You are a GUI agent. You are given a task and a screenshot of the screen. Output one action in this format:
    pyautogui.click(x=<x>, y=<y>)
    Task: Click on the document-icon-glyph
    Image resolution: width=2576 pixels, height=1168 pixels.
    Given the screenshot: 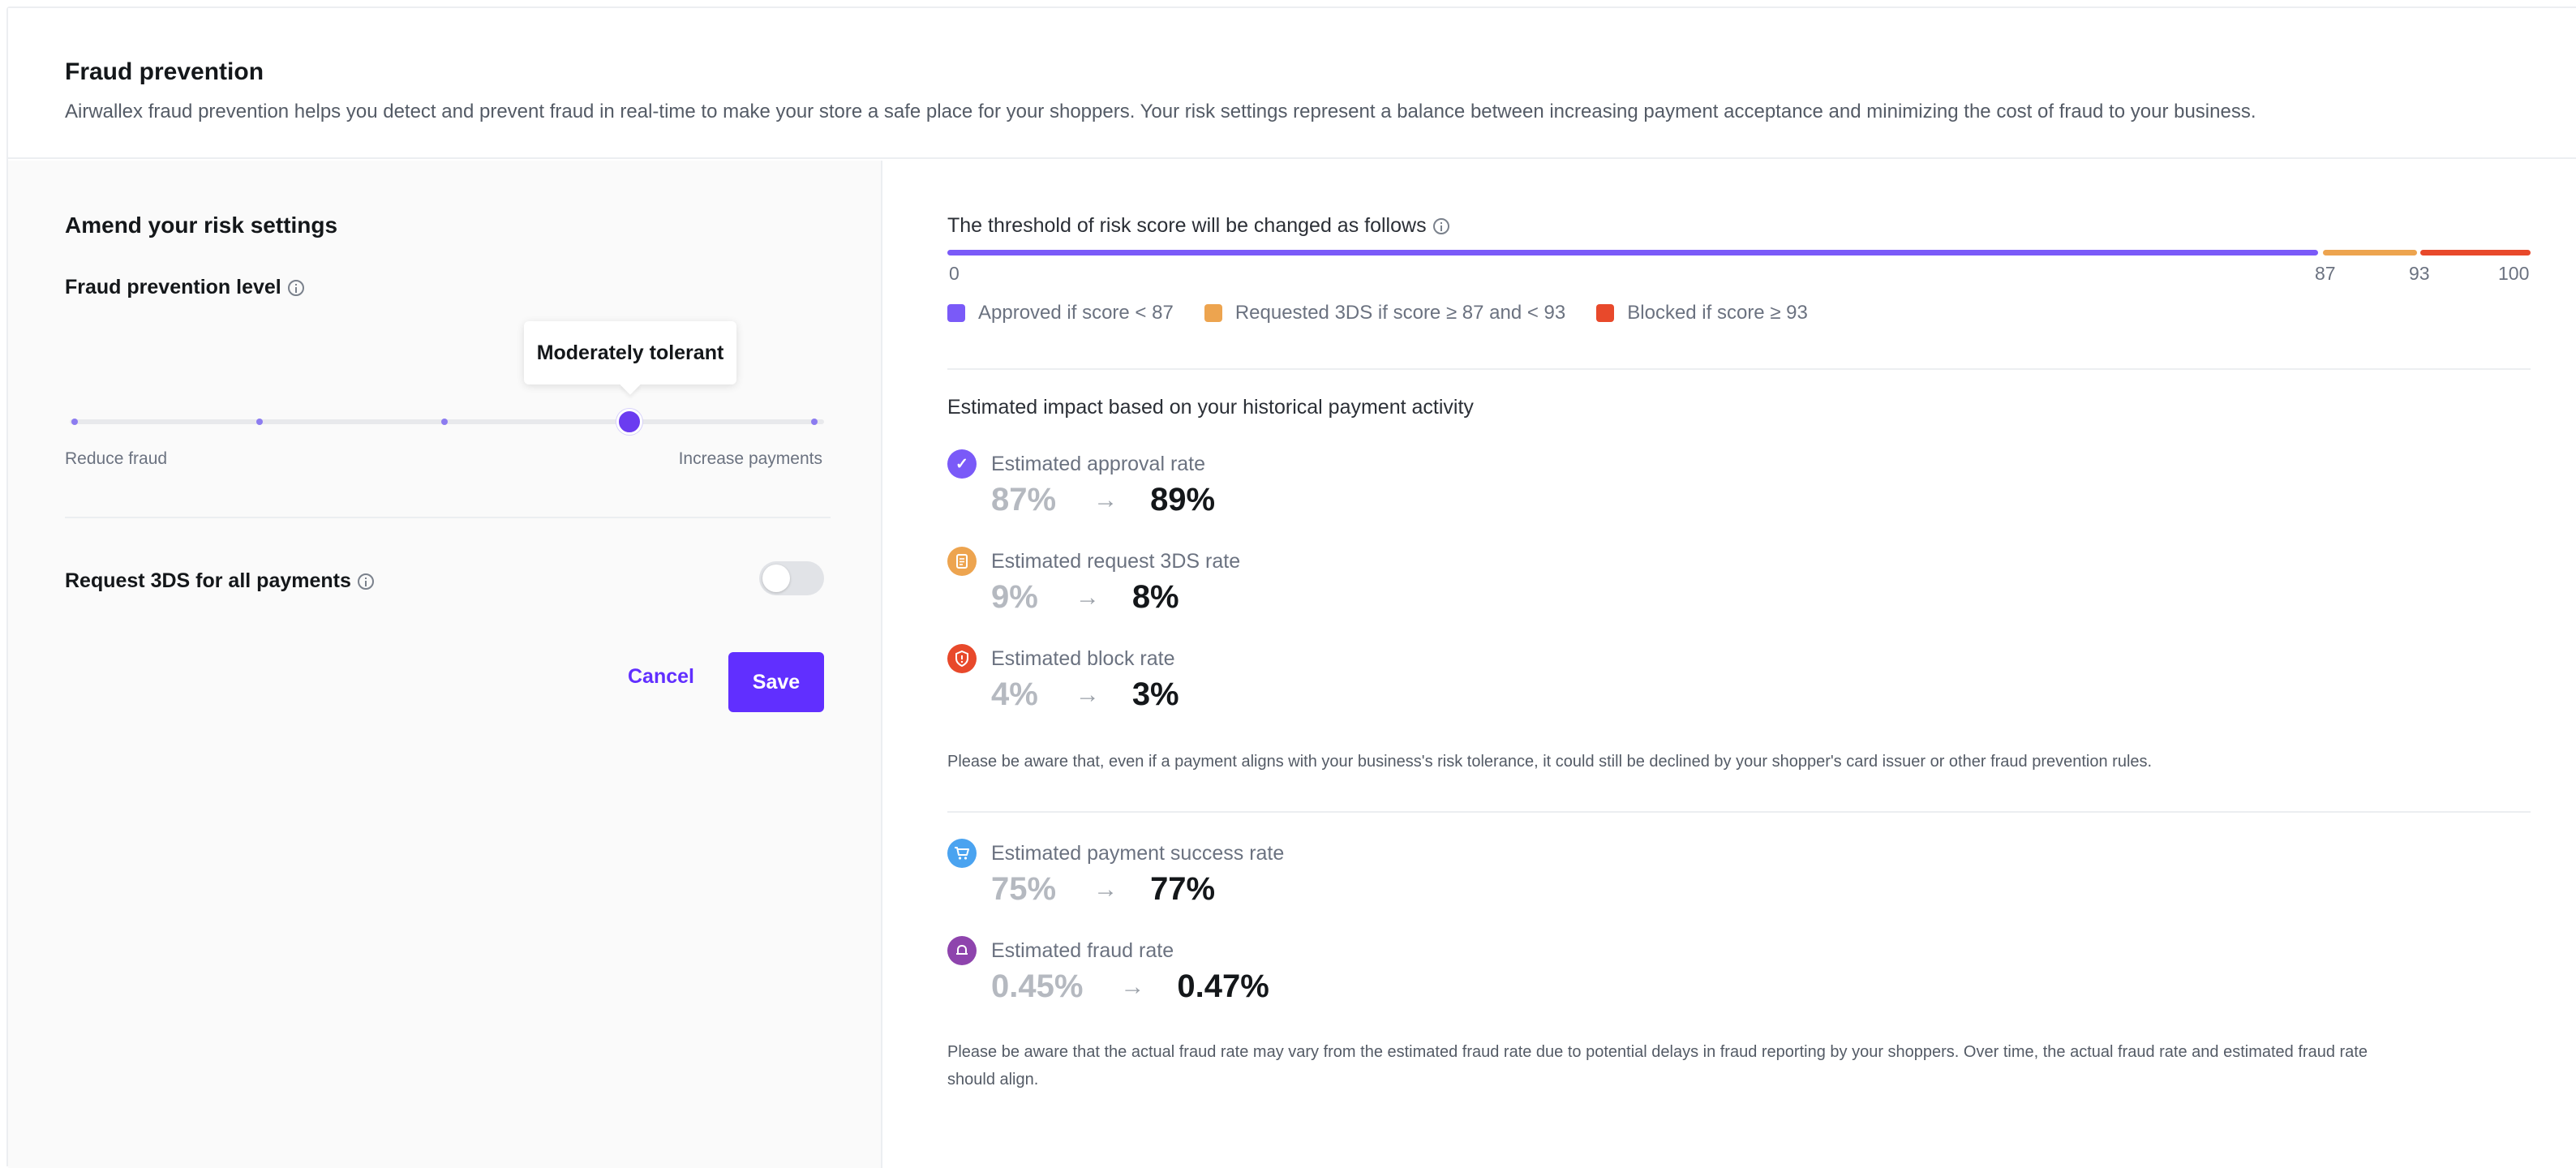 What is the action you would take?
    pyautogui.click(x=962, y=562)
    